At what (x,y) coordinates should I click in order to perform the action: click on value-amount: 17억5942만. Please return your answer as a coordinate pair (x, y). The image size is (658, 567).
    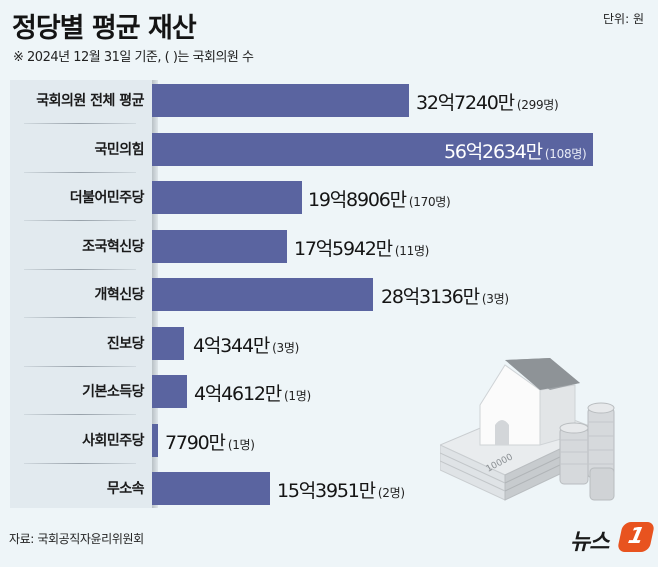
    Looking at the image, I should click on (343, 249).